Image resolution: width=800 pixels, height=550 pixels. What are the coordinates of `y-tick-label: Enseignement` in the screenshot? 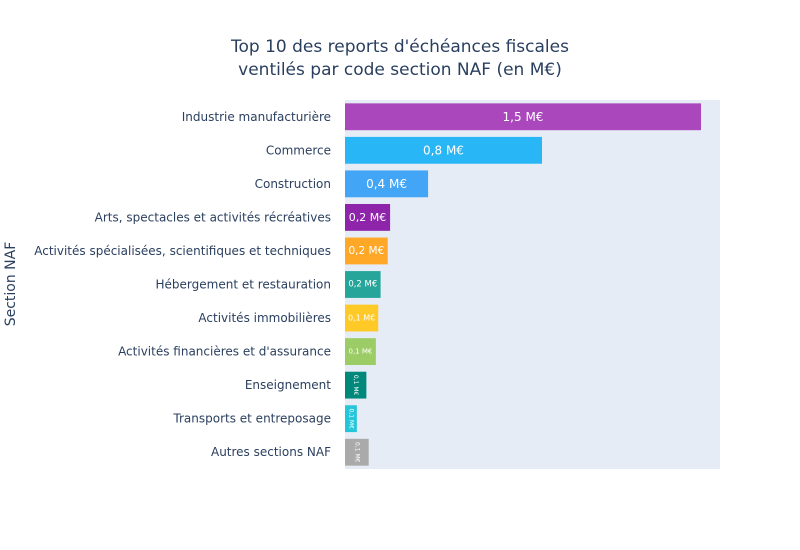 It's located at (288, 385).